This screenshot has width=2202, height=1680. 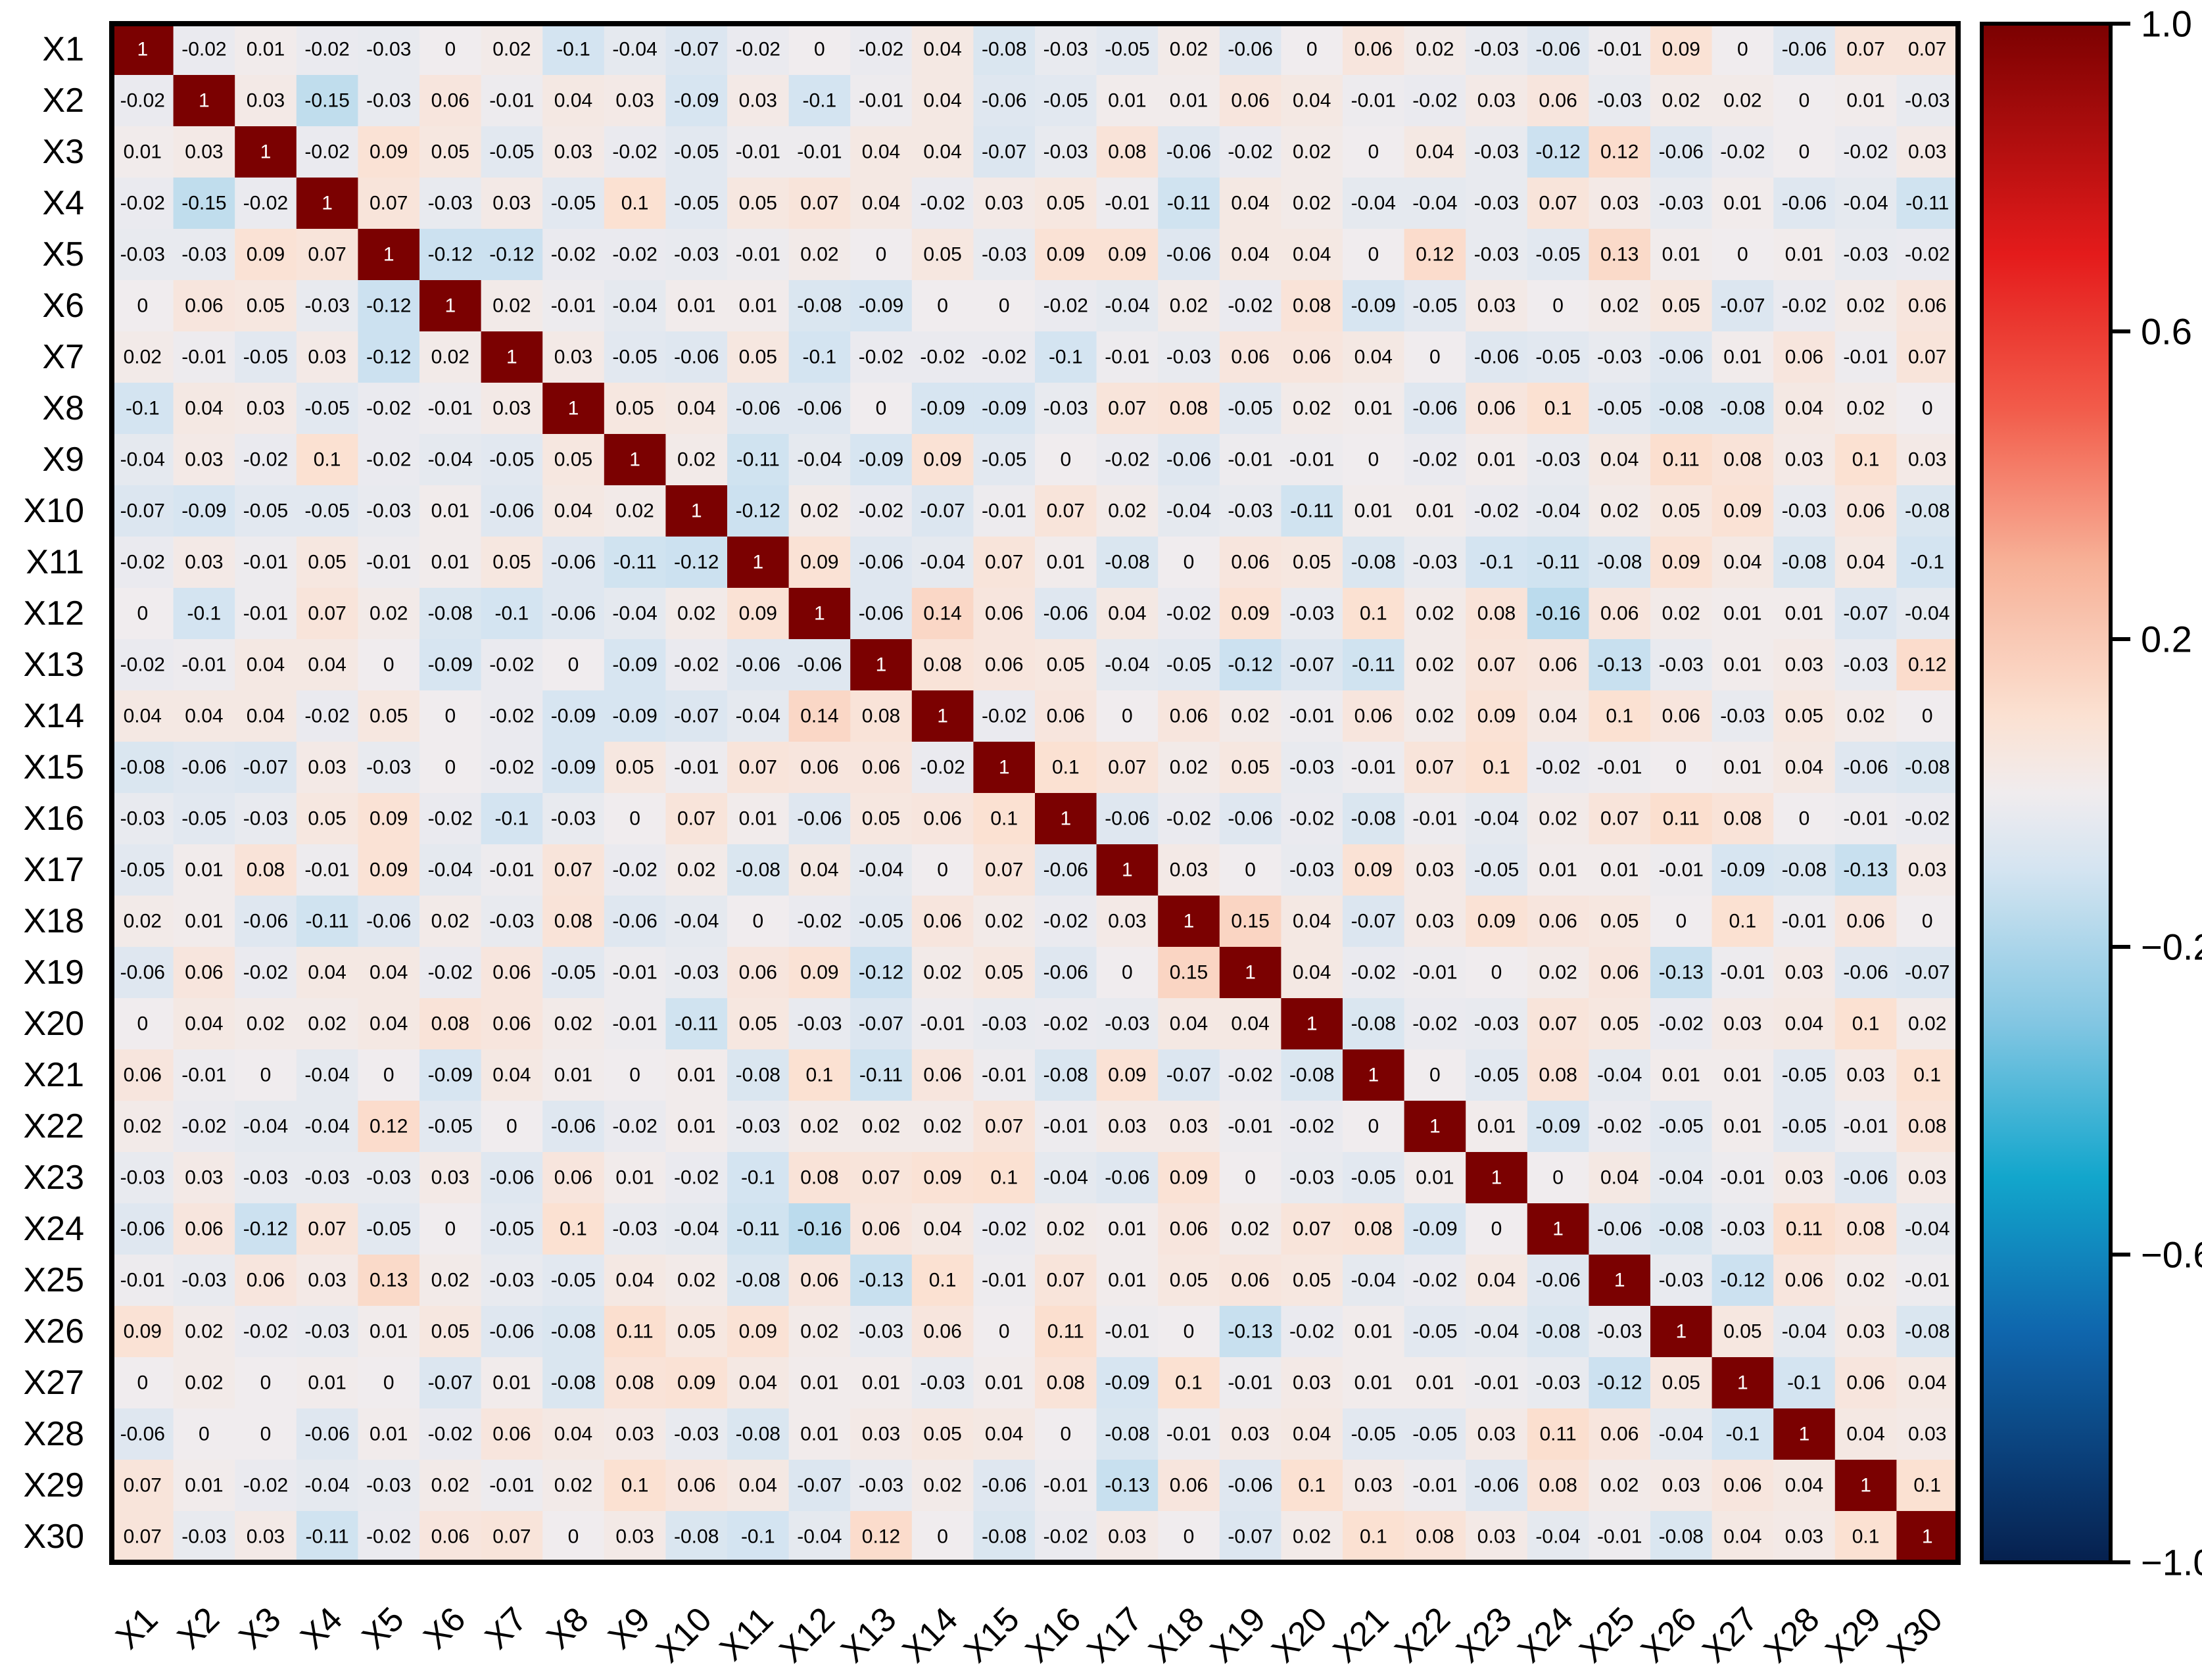 I want to click on x-tick-label: X5, so click(x=383, y=1628).